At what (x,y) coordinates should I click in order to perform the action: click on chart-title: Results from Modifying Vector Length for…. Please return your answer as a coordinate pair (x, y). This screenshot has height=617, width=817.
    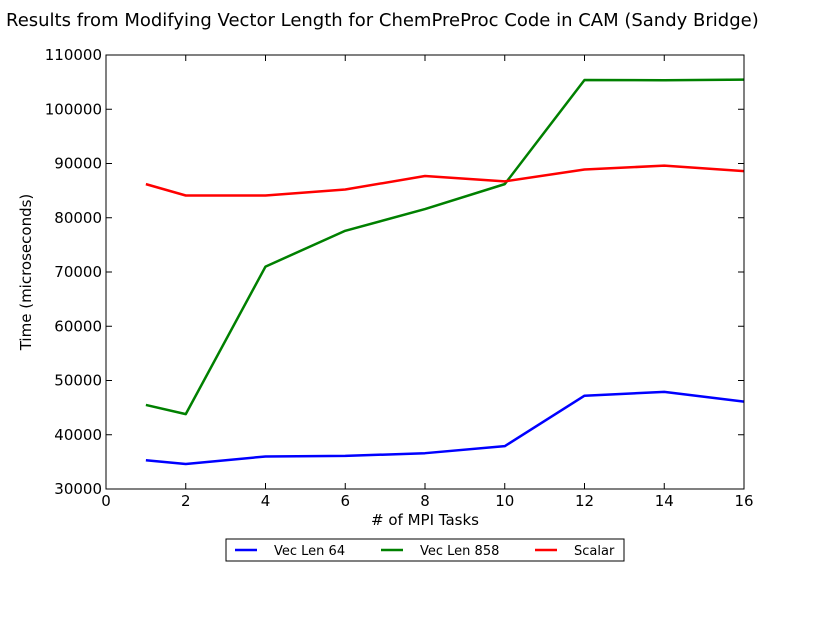
    Looking at the image, I should click on (382, 20).